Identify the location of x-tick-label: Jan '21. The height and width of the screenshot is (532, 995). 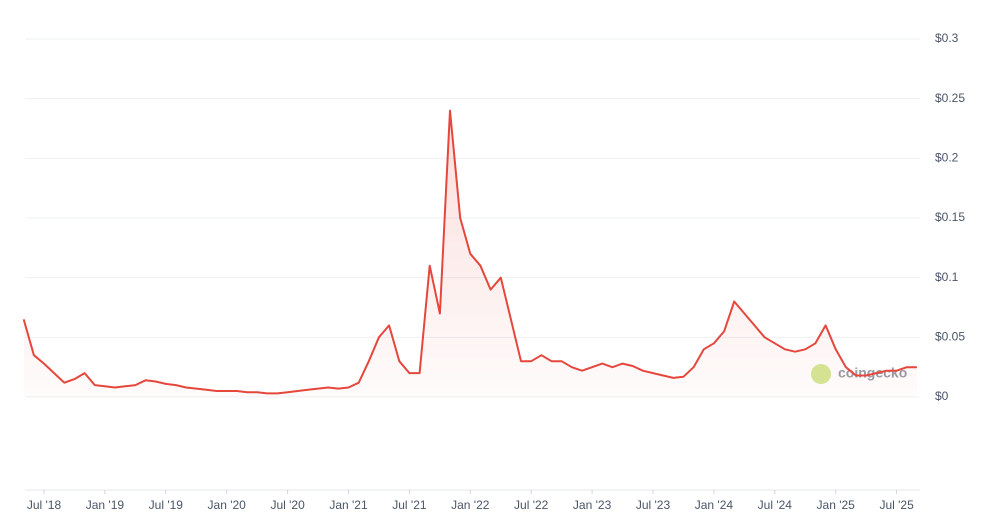
(348, 505).